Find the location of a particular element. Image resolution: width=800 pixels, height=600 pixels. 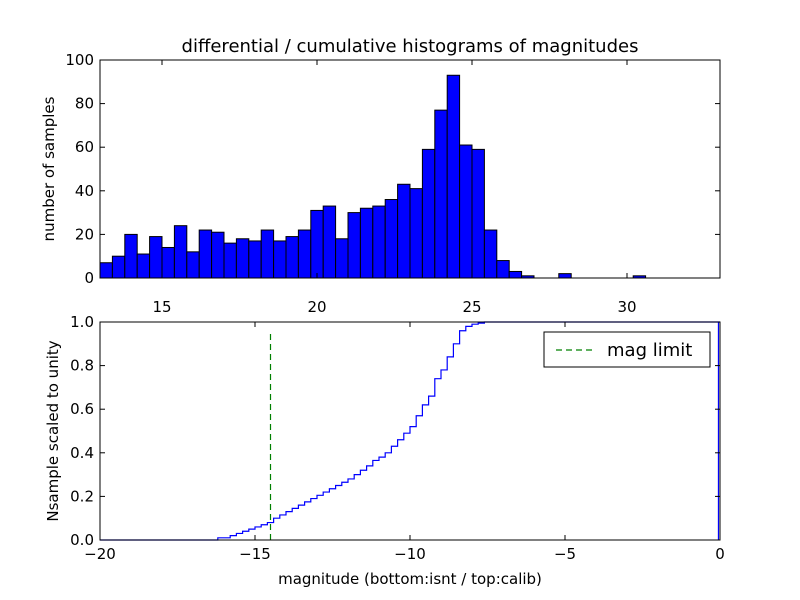

cumulative-x-axis-label: magnitude (bottom:isnt / top:calib) is located at coordinates (410, 579).